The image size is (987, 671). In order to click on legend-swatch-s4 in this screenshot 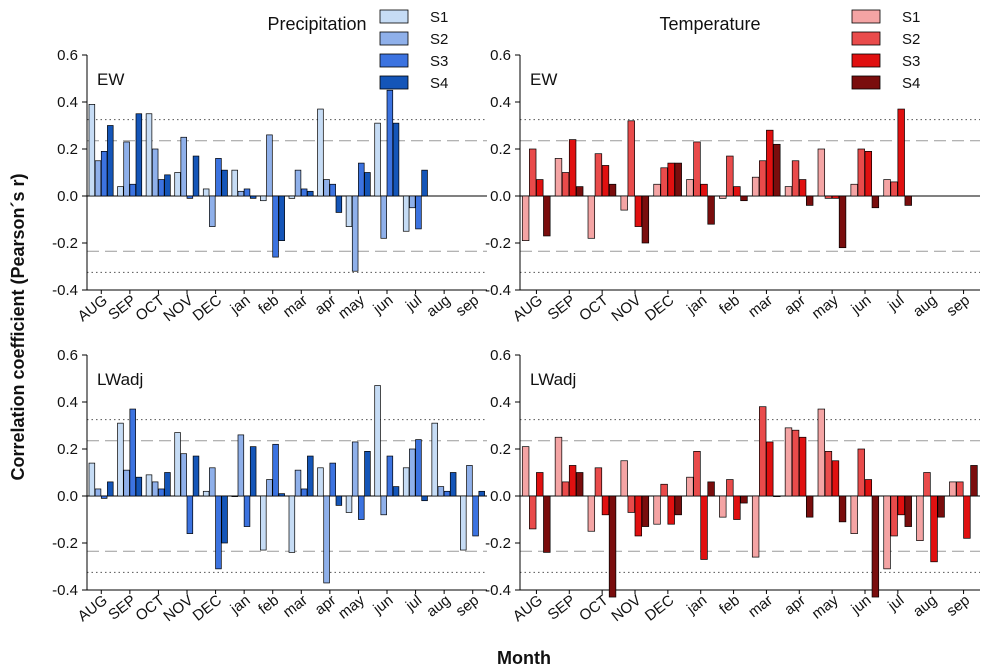, I will do `click(866, 82)`.